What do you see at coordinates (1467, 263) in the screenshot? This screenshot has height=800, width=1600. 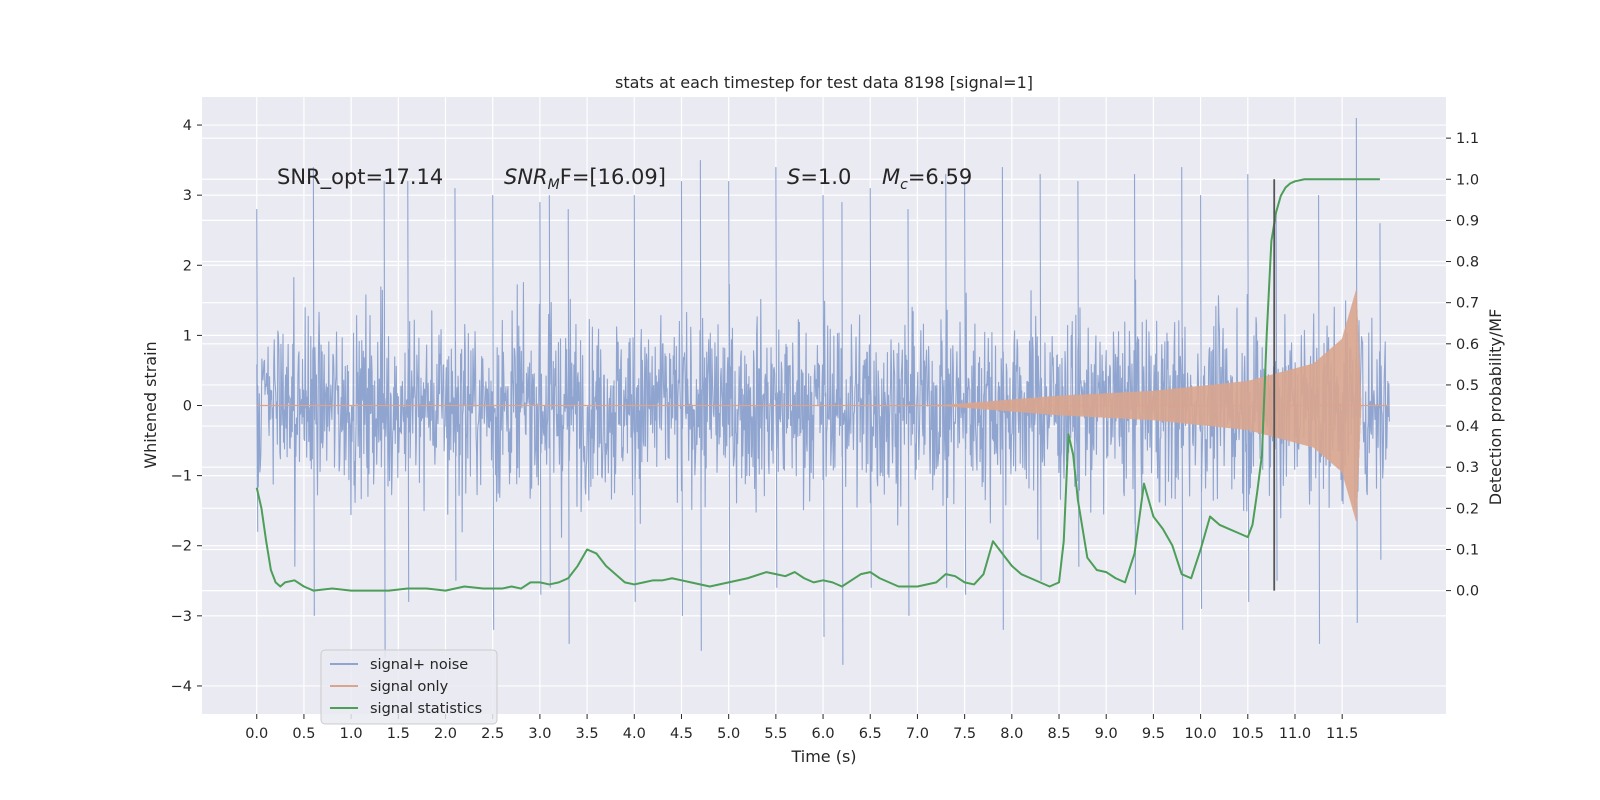 I see `y-right-tick-label: 0.8` at bounding box center [1467, 263].